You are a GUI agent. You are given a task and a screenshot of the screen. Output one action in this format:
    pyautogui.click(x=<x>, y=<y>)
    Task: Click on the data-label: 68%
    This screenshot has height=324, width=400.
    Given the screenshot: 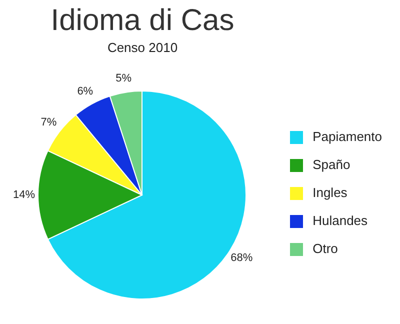 What is the action you would take?
    pyautogui.click(x=241, y=258)
    